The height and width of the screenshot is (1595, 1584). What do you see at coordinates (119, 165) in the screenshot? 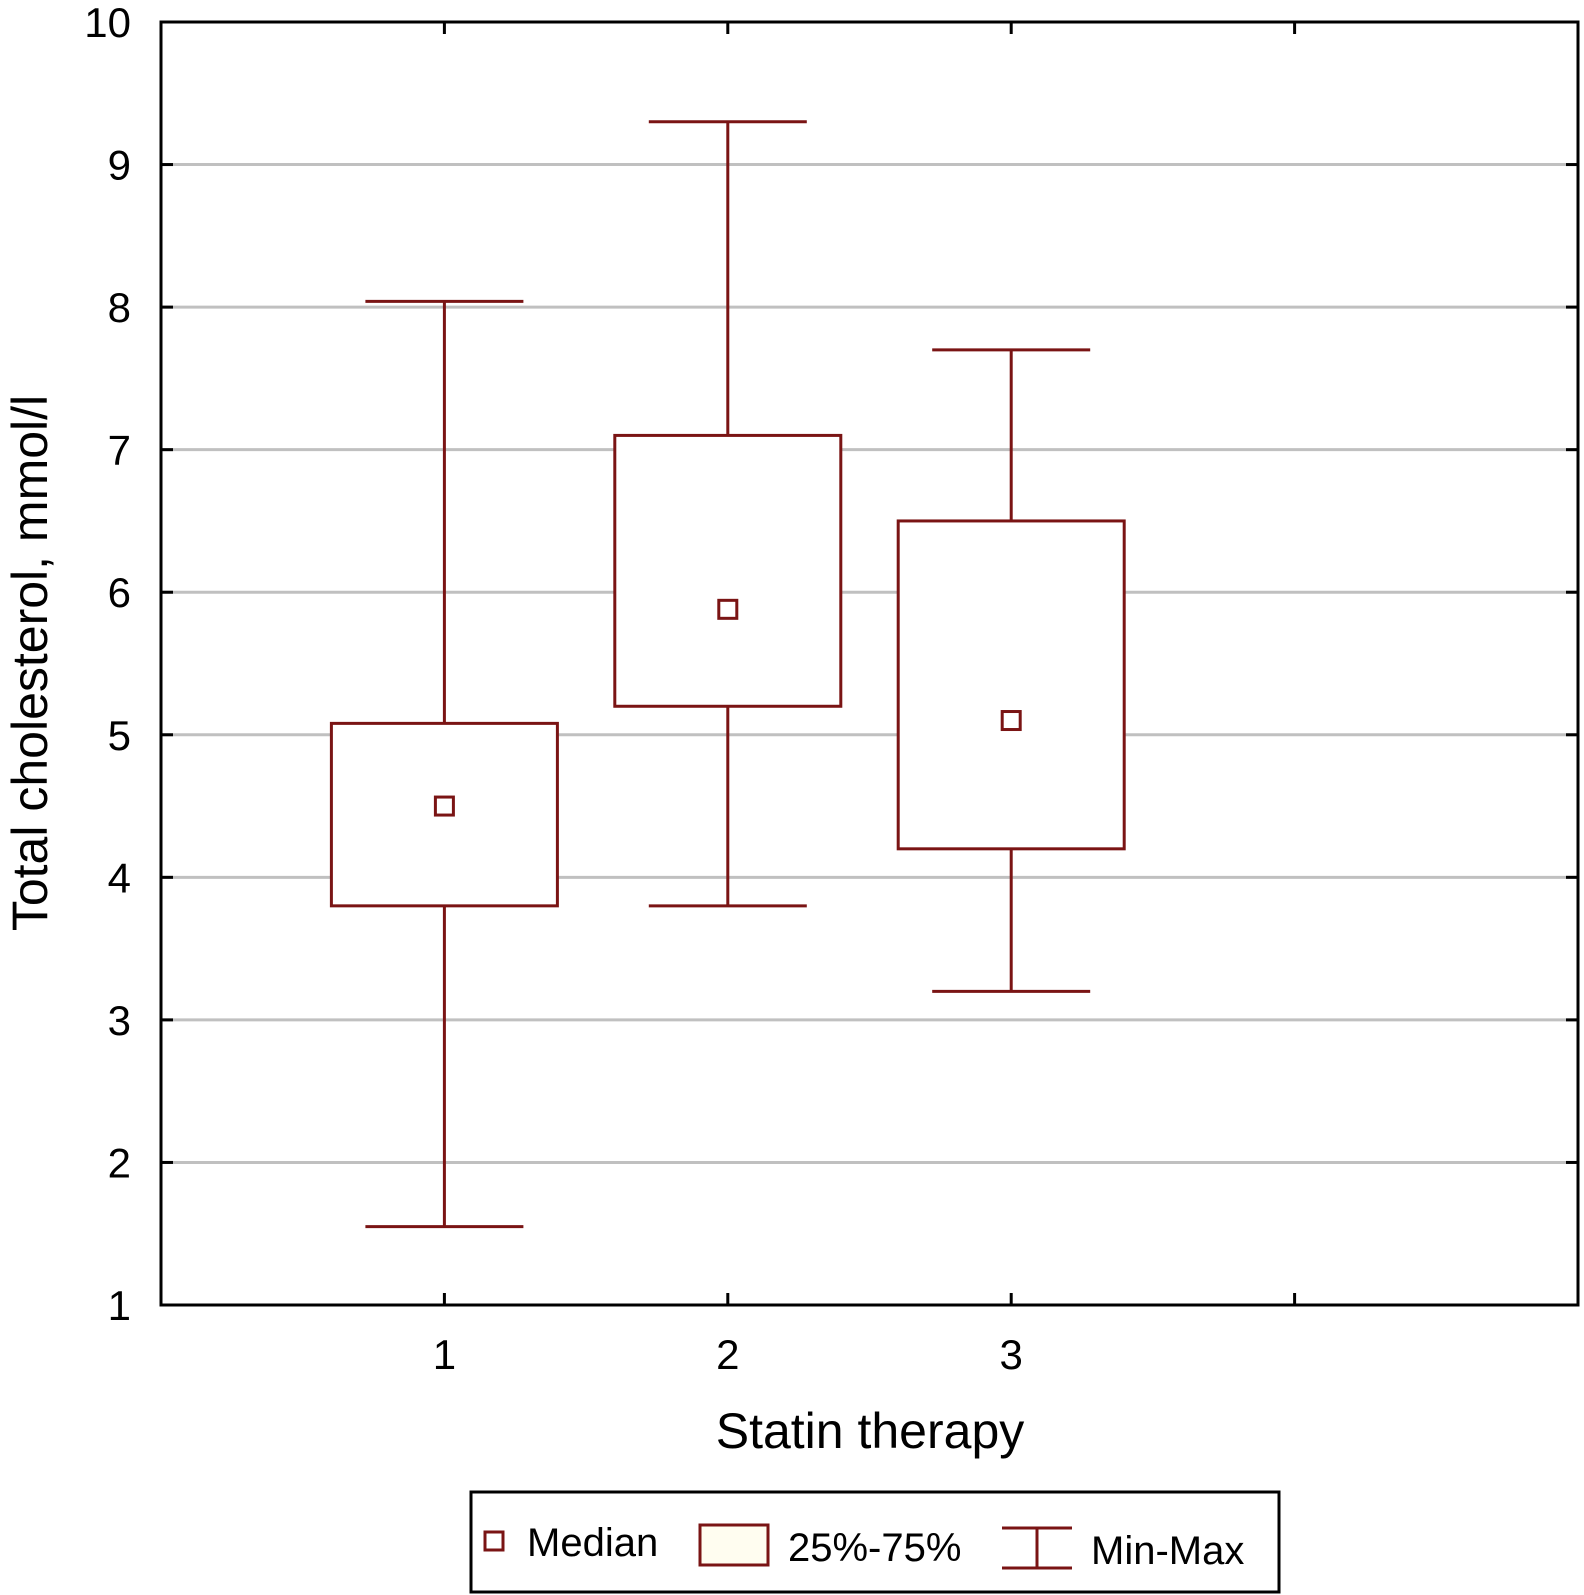
I see `y-tick-label: 9` at bounding box center [119, 165].